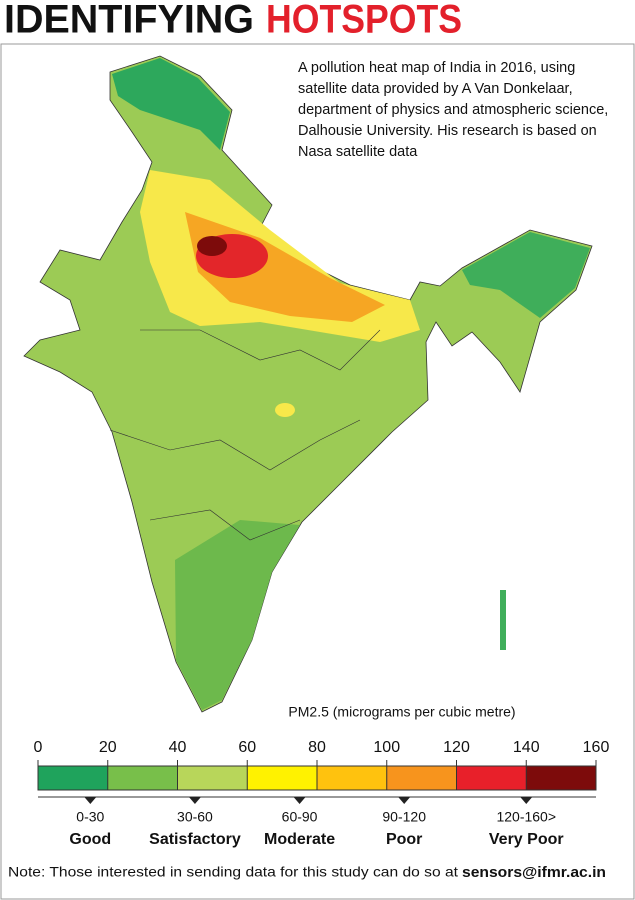 This screenshot has width=635, height=900. I want to click on legend-tick-label: 100, so click(386, 747).